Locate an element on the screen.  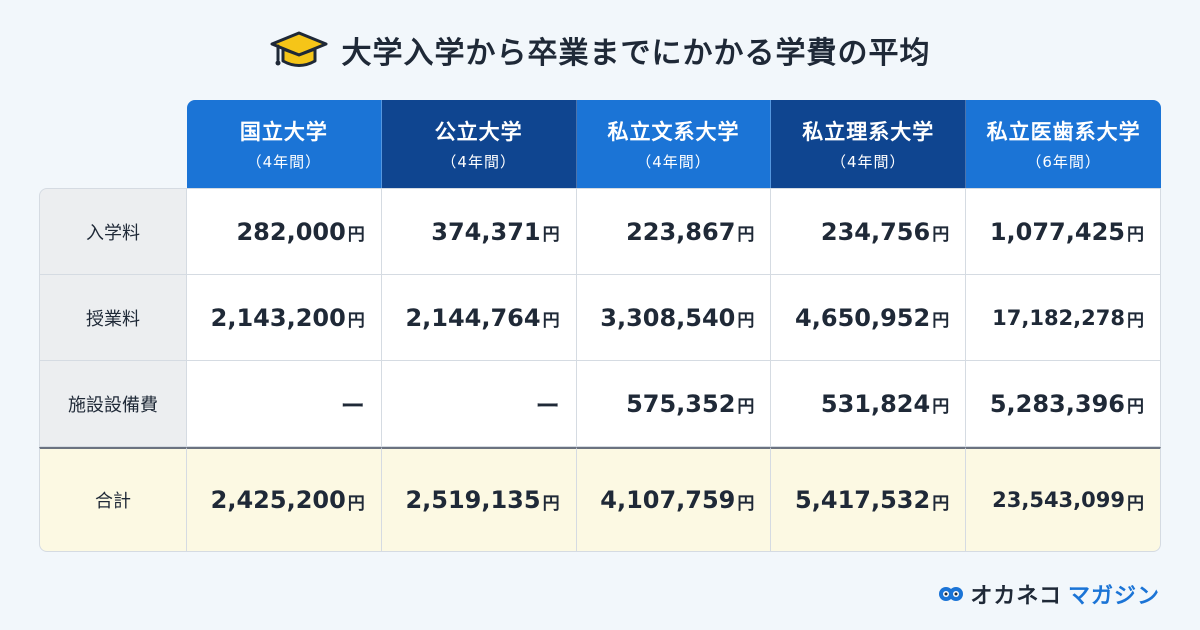
total-cell: 4,107,759 円 is located at coordinates (674, 499).